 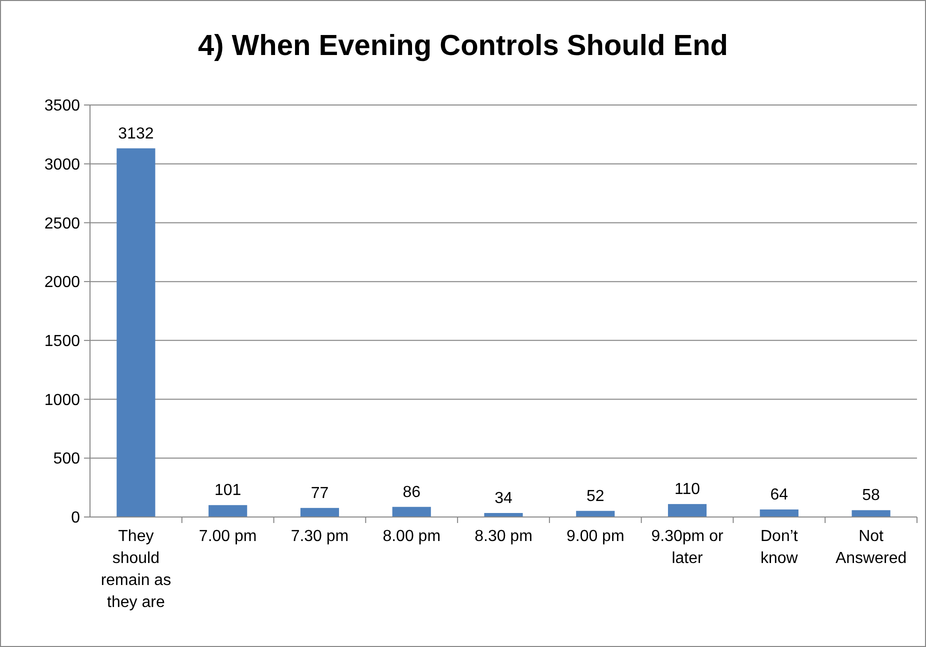 I want to click on x-tick-label: They should remain as they are, so click(x=136, y=569).